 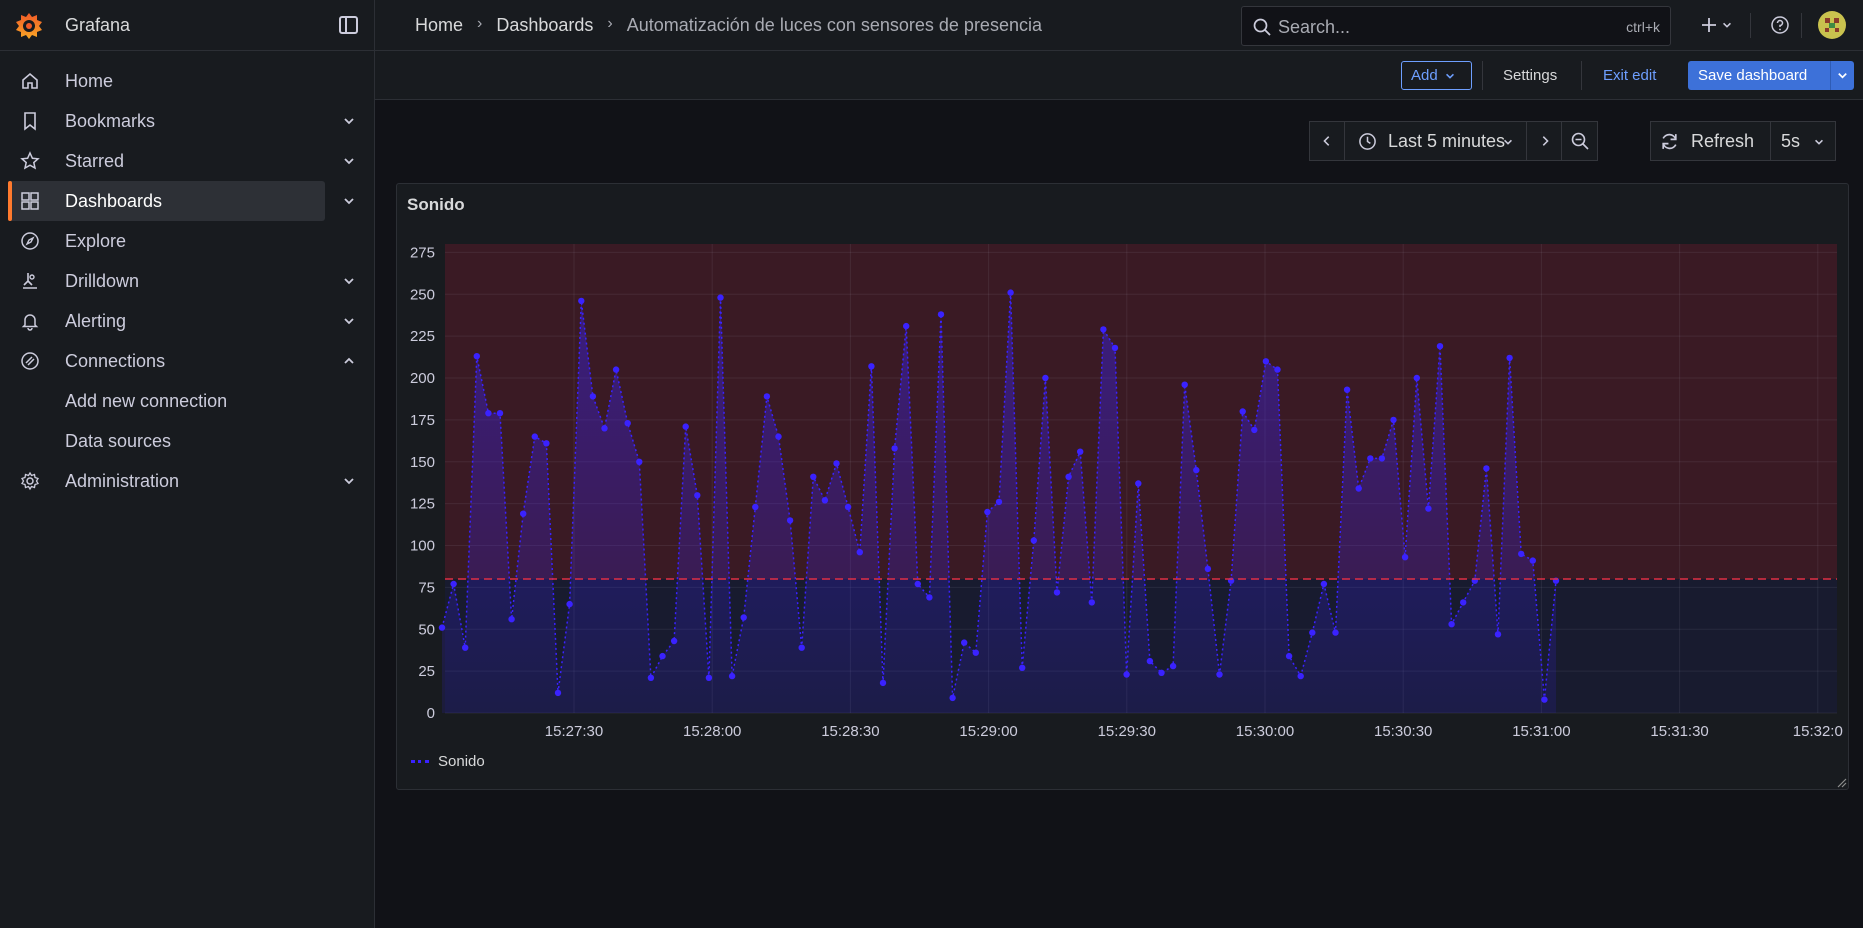 What do you see at coordinates (439, 25) in the screenshot?
I see `breadcrumb-home: Home` at bounding box center [439, 25].